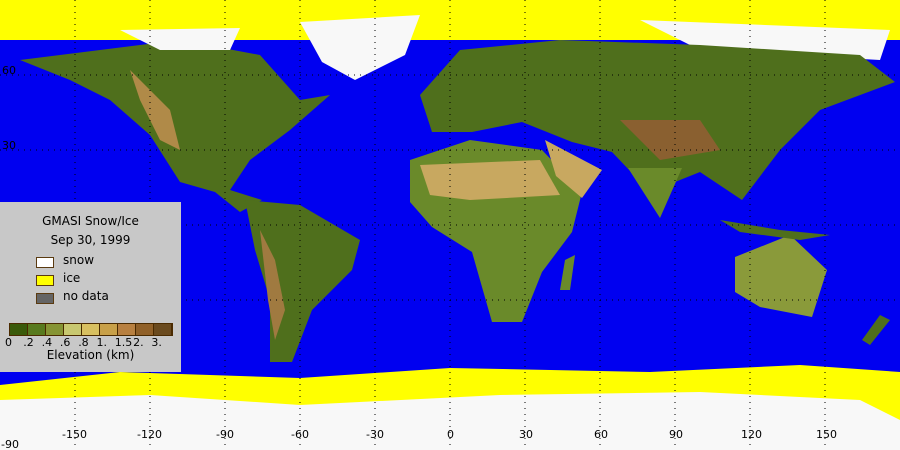 This screenshot has width=900, height=450. I want to click on sahara, so click(490, 180).